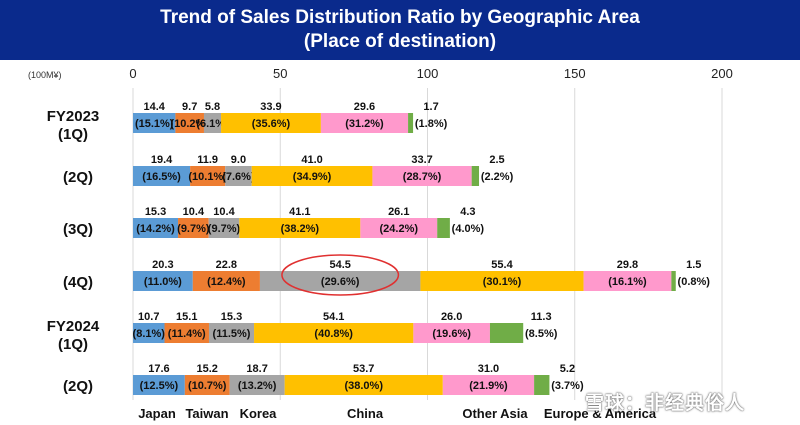 This screenshot has width=800, height=425. I want to click on percent-label: (10.2%), so click(189, 124).